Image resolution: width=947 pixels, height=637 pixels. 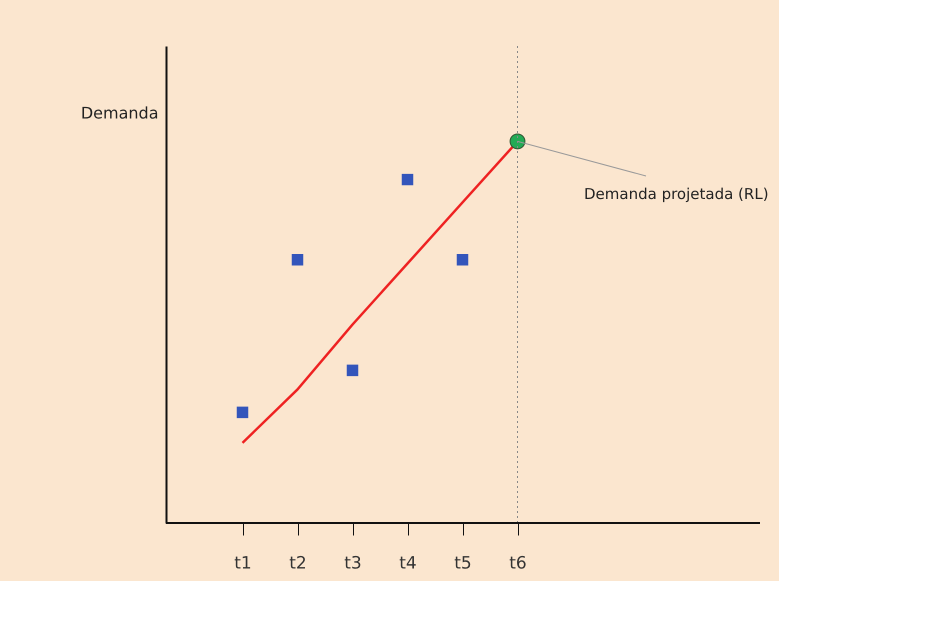 I want to click on x-tick-label: t1, so click(x=243, y=564).